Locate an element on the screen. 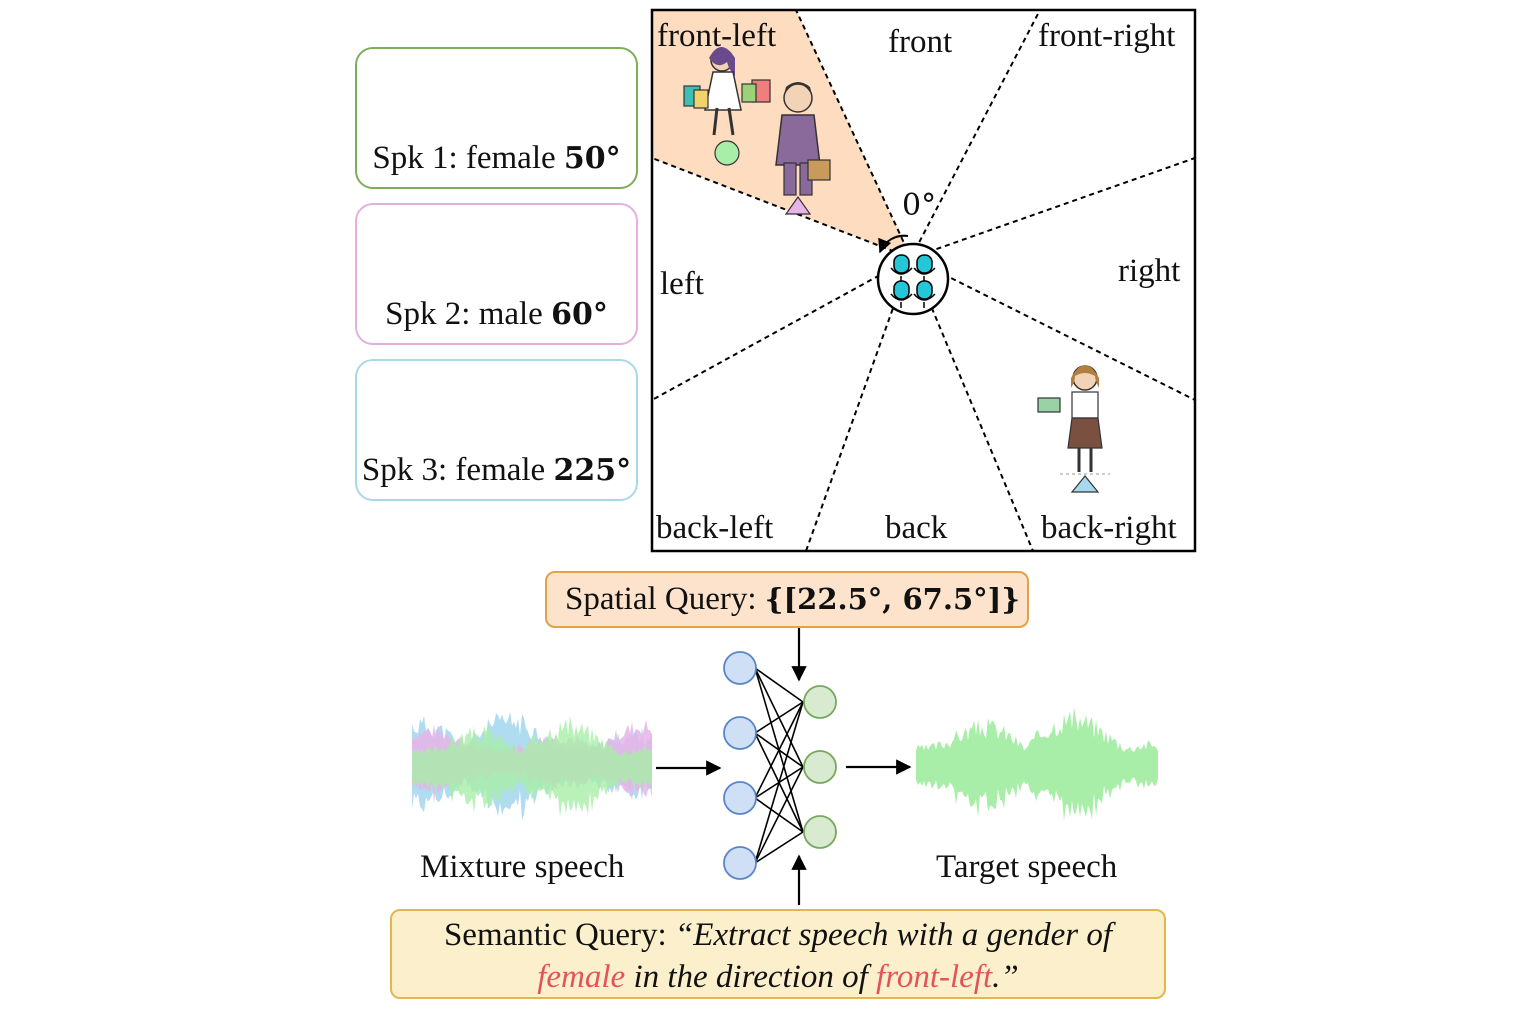 This screenshot has width=1528, height=1010. direction-back-left: back-left is located at coordinates (715, 528).